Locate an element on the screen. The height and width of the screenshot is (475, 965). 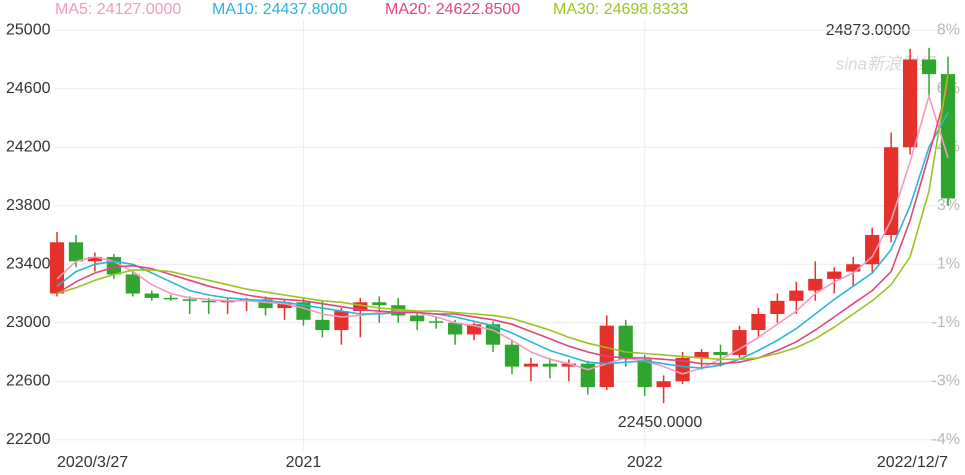
y-tick-label: 24200 is located at coordinates (28, 146).